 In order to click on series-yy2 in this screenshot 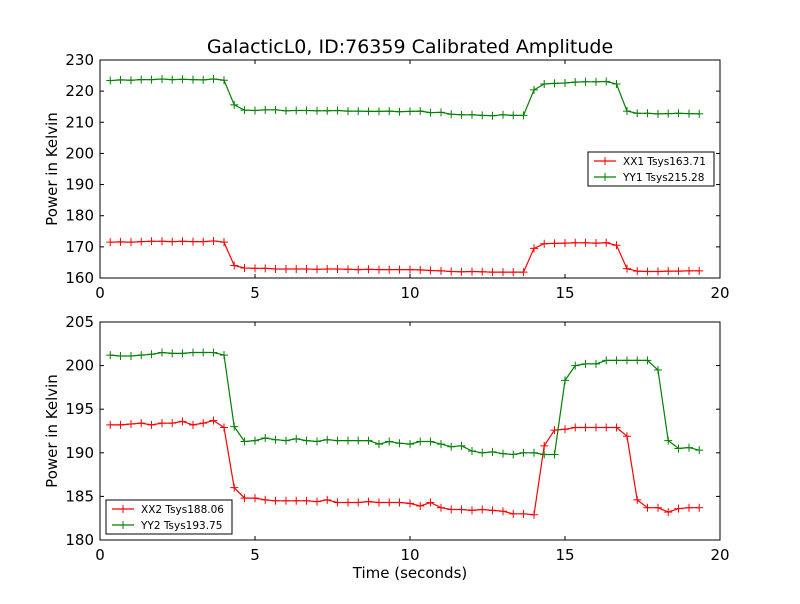, I will do `click(405, 403)`.